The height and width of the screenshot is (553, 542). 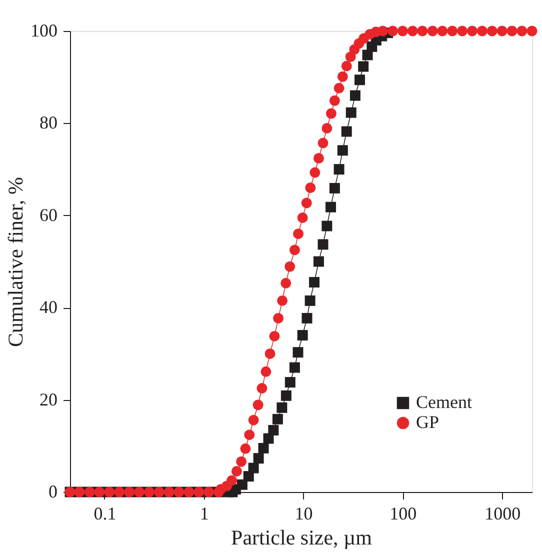 What do you see at coordinates (16, 262) in the screenshot?
I see `y-axis-title: Cumulative finer, %` at bounding box center [16, 262].